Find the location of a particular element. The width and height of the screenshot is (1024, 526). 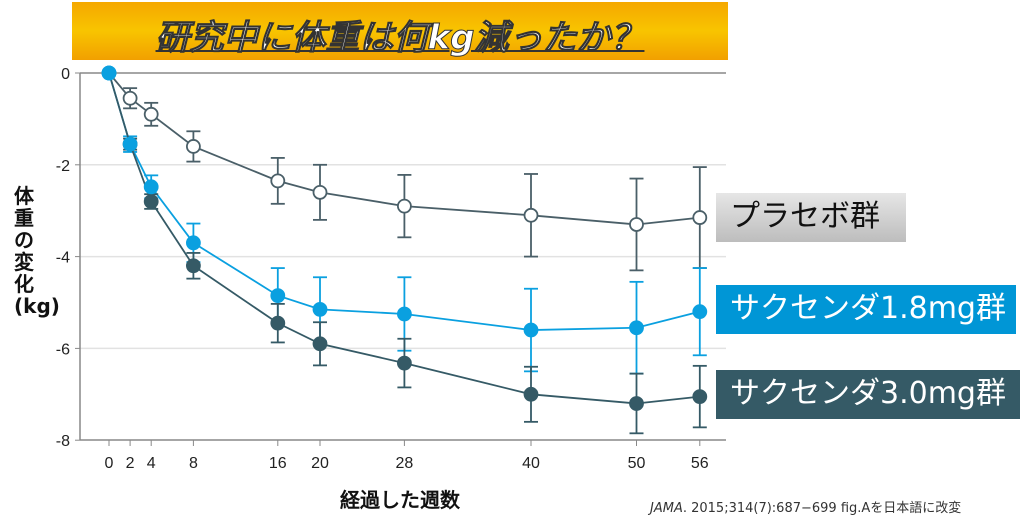

x-tick-label: 56 is located at coordinates (700, 463).